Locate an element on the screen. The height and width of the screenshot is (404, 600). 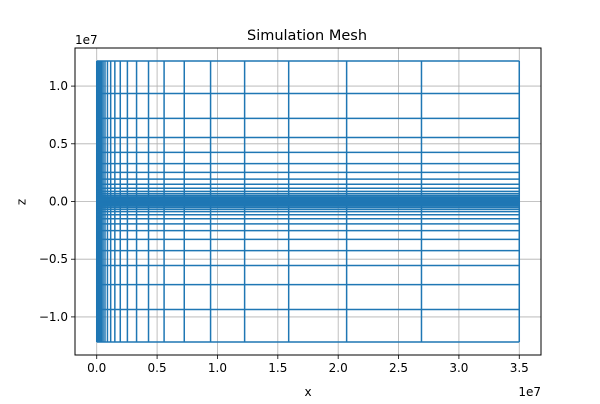
x-tick-label: 2.5 is located at coordinates (398, 368).